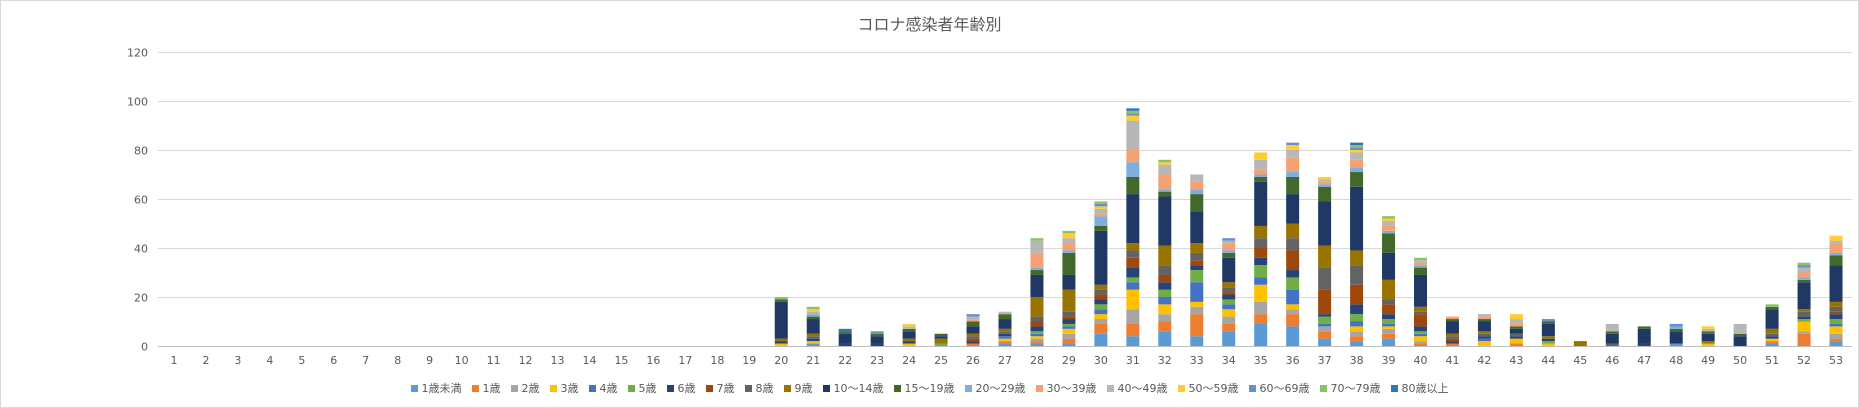 Image resolution: width=1859 pixels, height=408 pixels. Describe the element at coordinates (1836, 360) in the screenshot. I see `x-tick-label: 53` at that location.